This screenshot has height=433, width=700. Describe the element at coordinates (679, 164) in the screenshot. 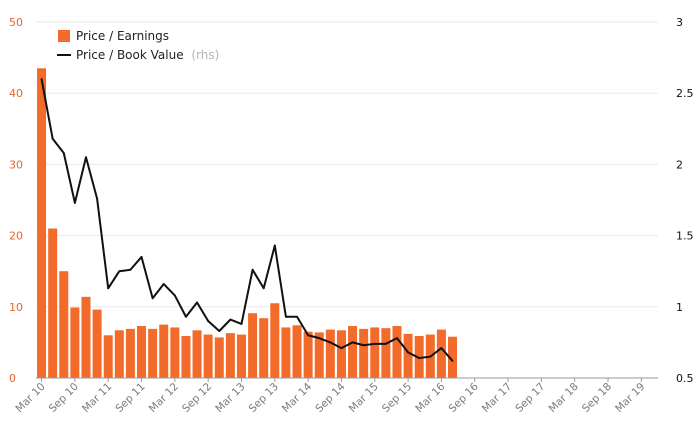

I see `y-right-tick-label: 2` at that location.